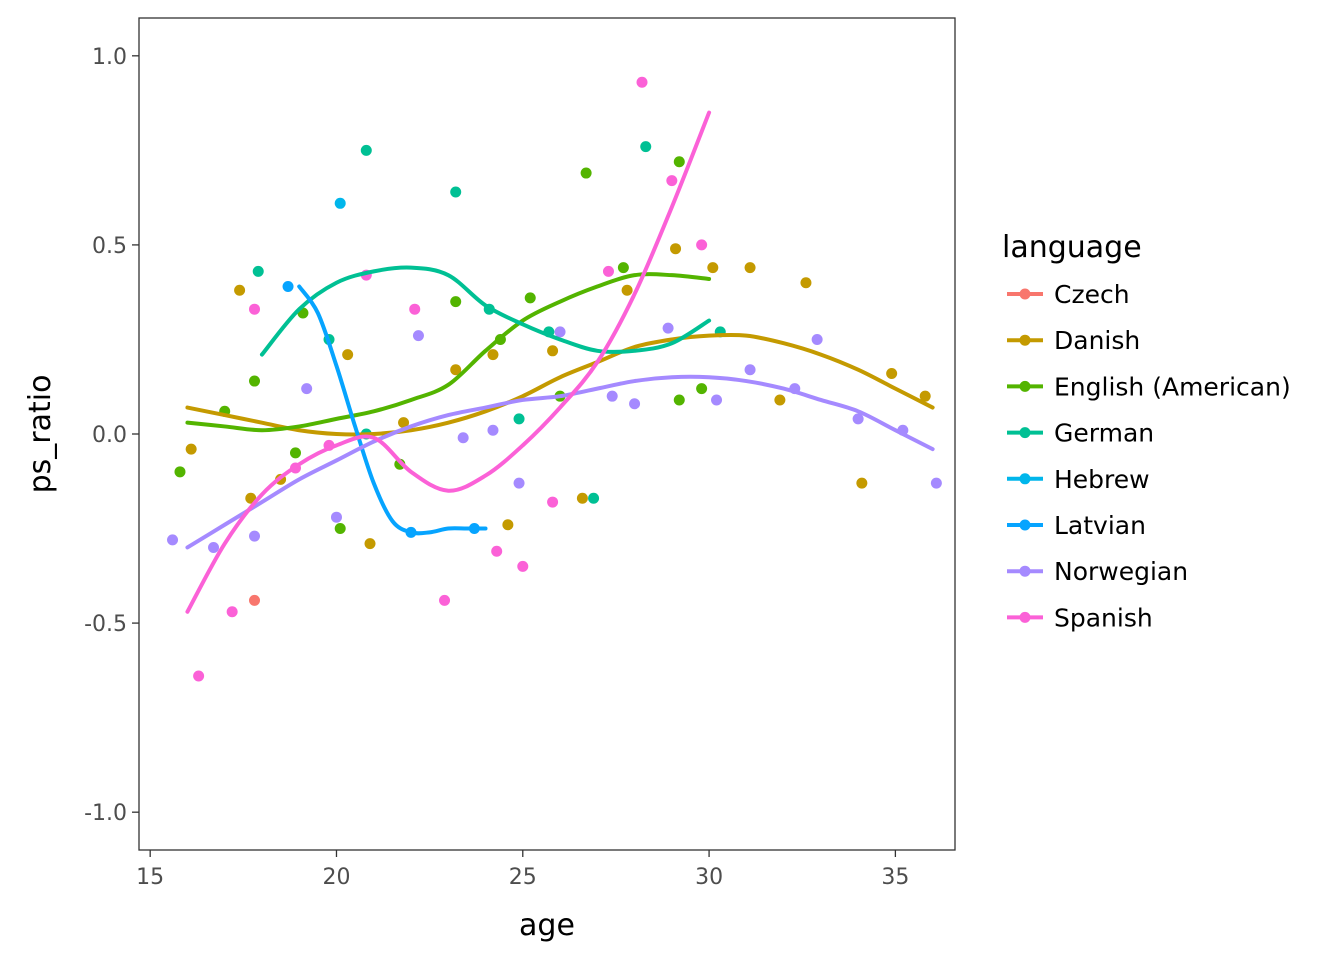 This screenshot has height=960, width=1344. I want to click on legend-label-hebrew: Hebrew, so click(1102, 479).